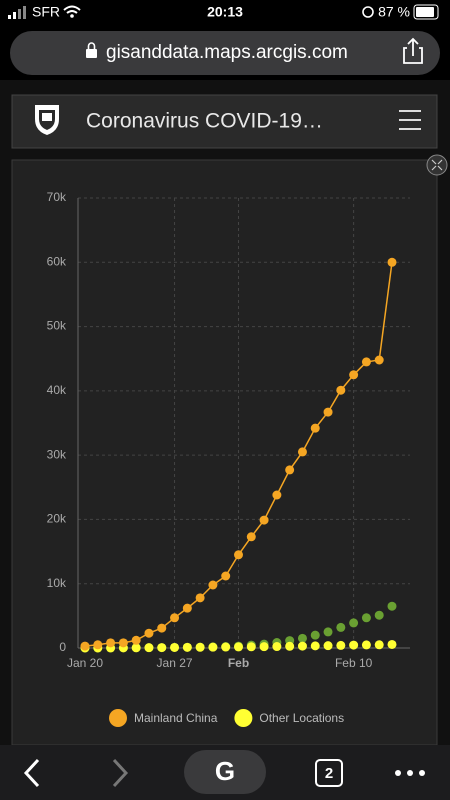  What do you see at coordinates (57, 261) in the screenshot?
I see `y-tick-label: 60k` at bounding box center [57, 261].